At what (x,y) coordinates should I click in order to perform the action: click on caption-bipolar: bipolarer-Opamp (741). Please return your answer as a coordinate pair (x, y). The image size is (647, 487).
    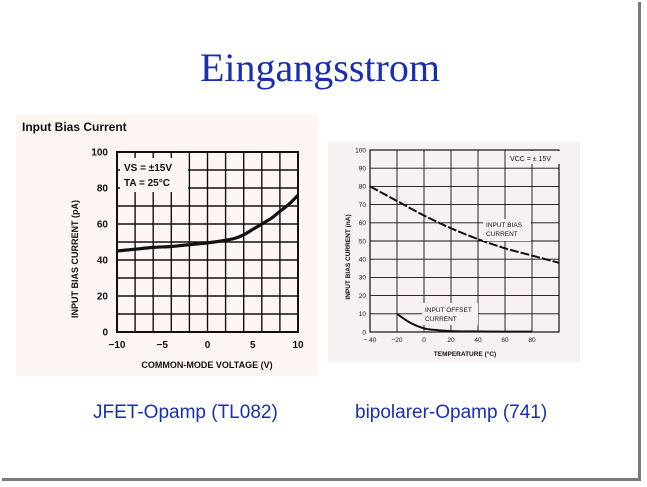
    Looking at the image, I should click on (451, 412).